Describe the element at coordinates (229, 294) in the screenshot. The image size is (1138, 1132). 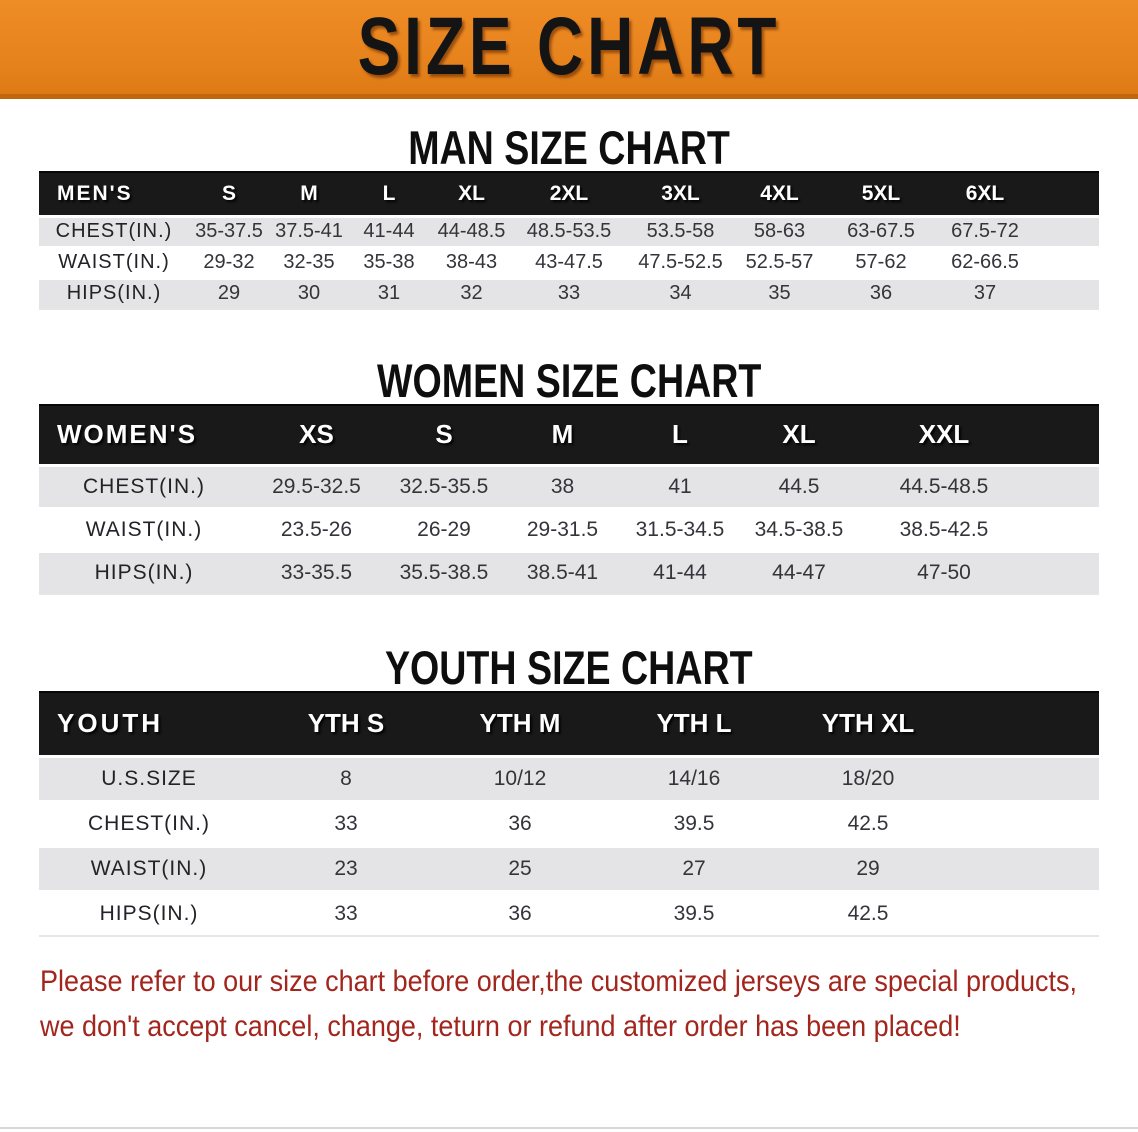
I see `size-cell: 29` at that location.